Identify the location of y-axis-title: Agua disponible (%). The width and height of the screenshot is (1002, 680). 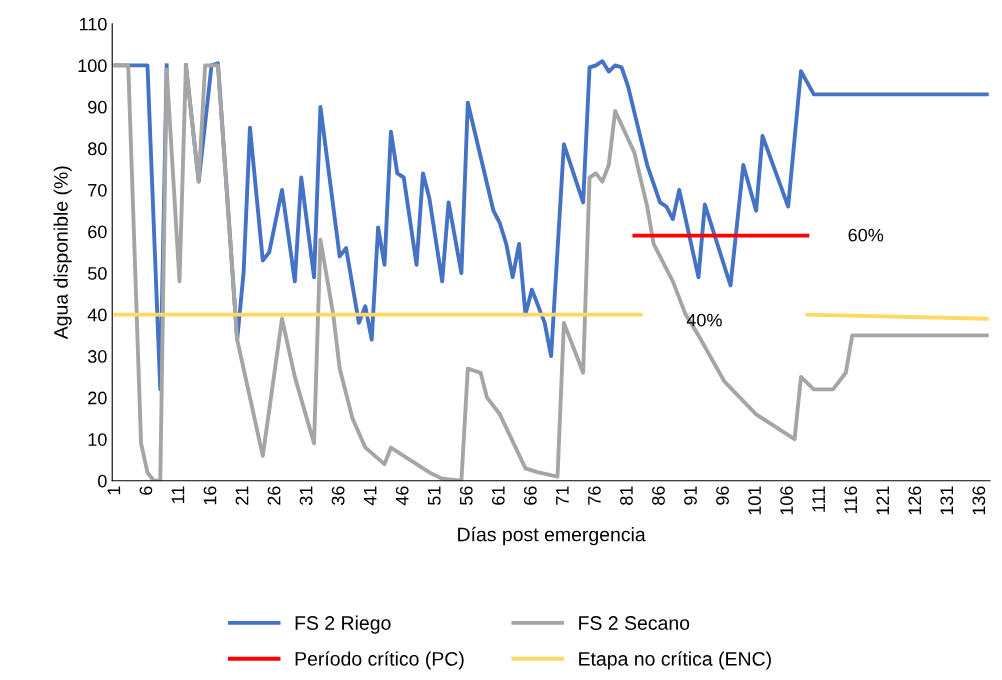
(62, 253).